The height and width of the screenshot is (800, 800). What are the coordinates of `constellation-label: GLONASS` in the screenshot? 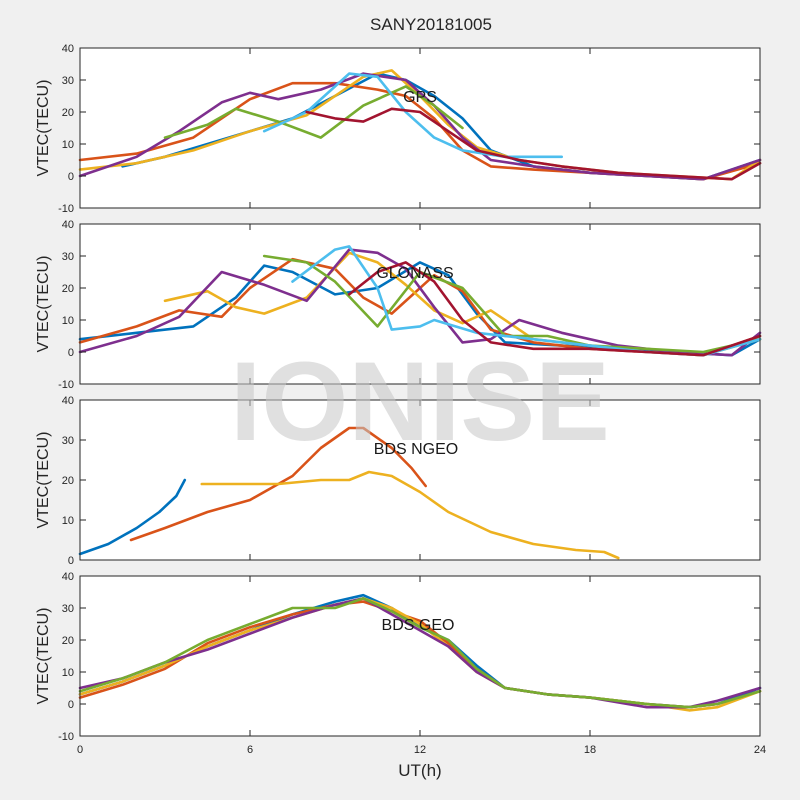 It's located at (414, 273).